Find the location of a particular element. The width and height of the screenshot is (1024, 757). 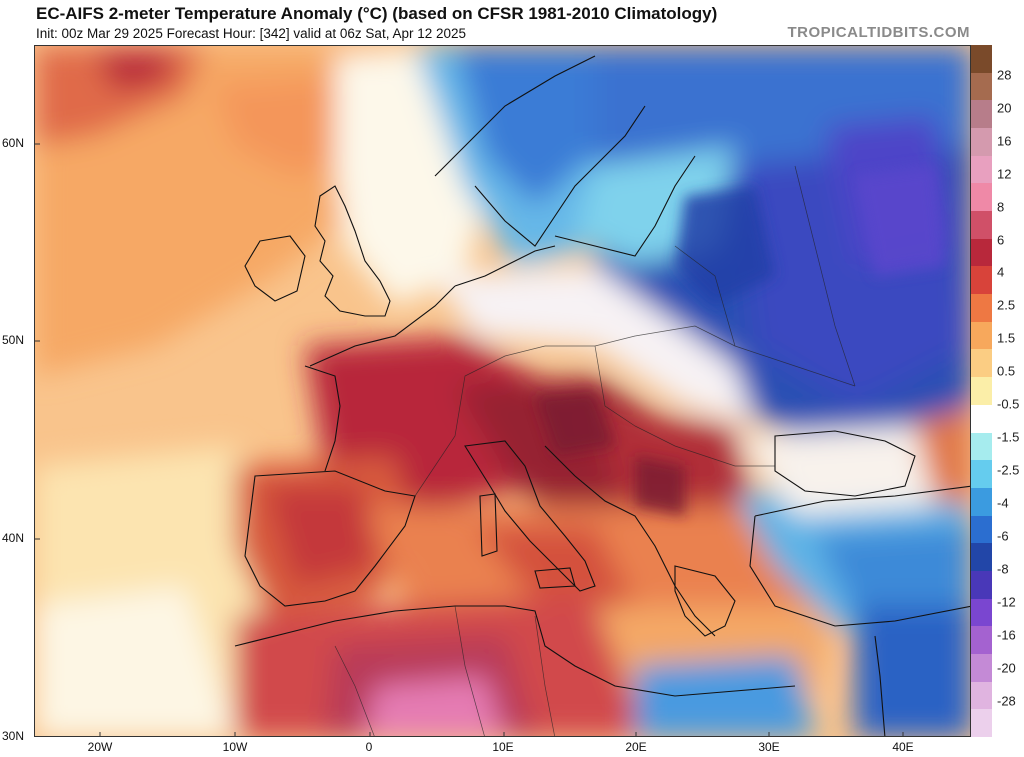

lon-tick-20w: 20W is located at coordinates (100, 747).